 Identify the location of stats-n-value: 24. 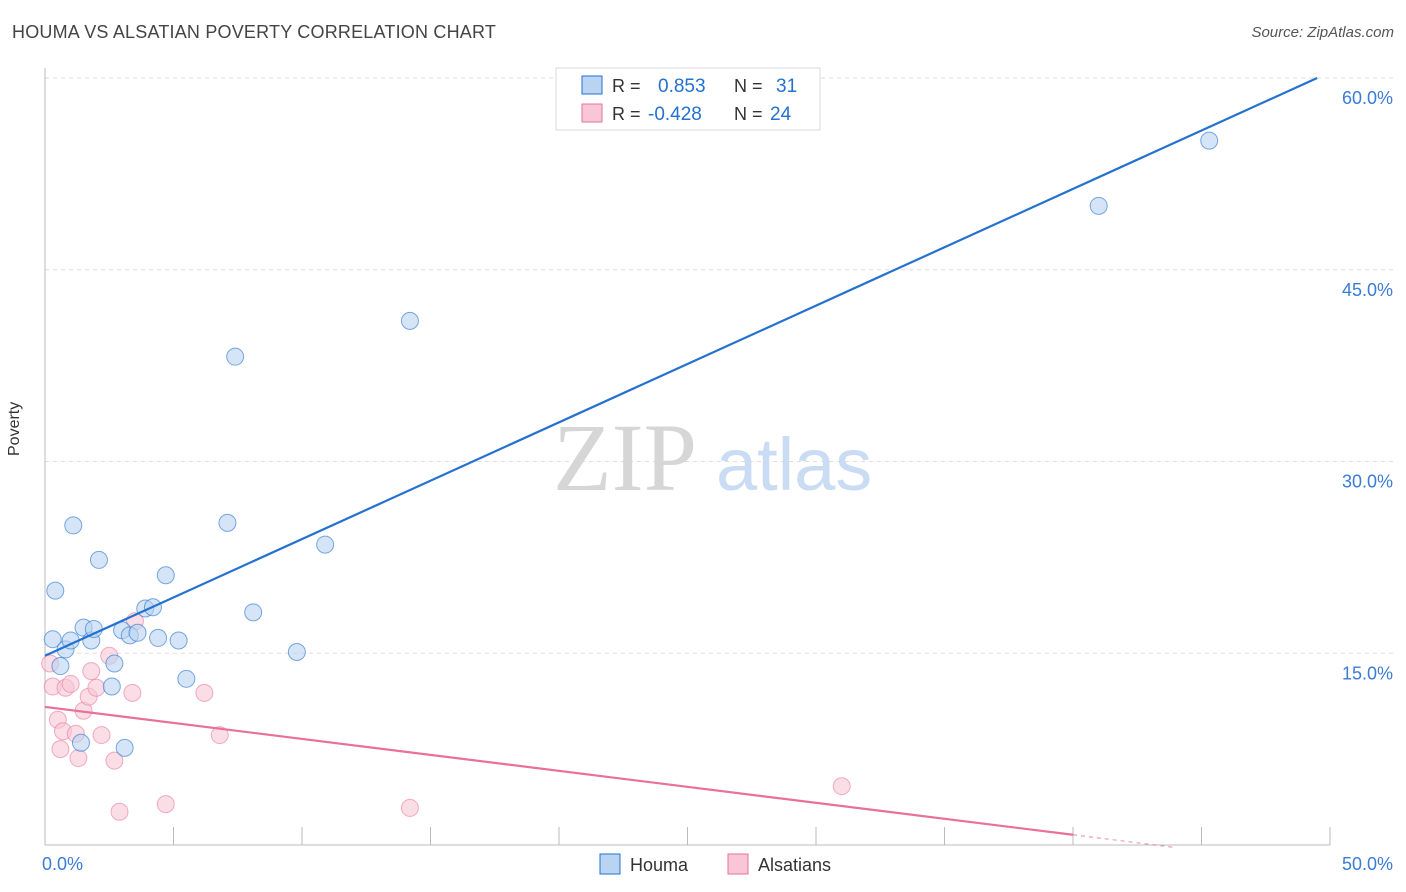
(781, 114).